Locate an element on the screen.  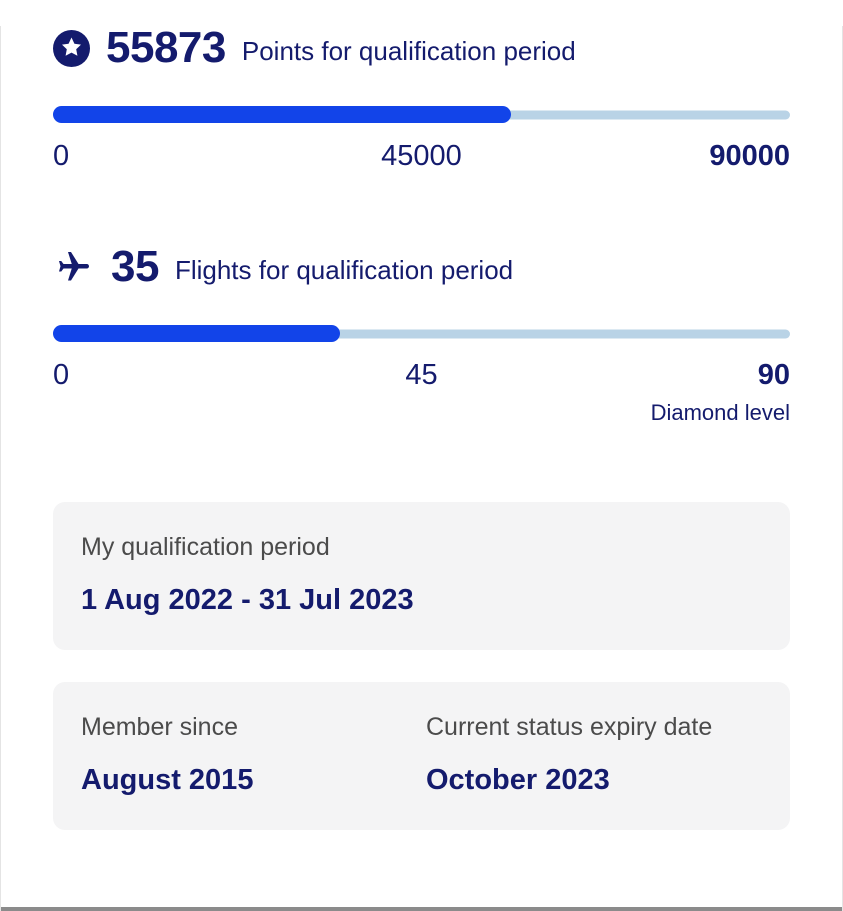
flights-label: Flights for qualification period is located at coordinates (344, 270).